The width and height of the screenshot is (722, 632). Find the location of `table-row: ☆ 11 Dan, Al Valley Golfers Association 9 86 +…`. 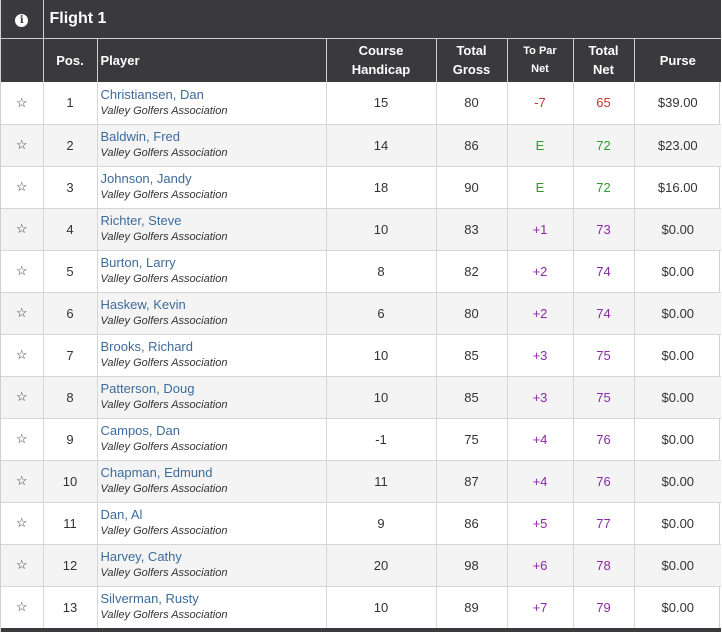

table-row: ☆ 11 Dan, Al Valley Golfers Association 9 86 +… is located at coordinates (361, 523).